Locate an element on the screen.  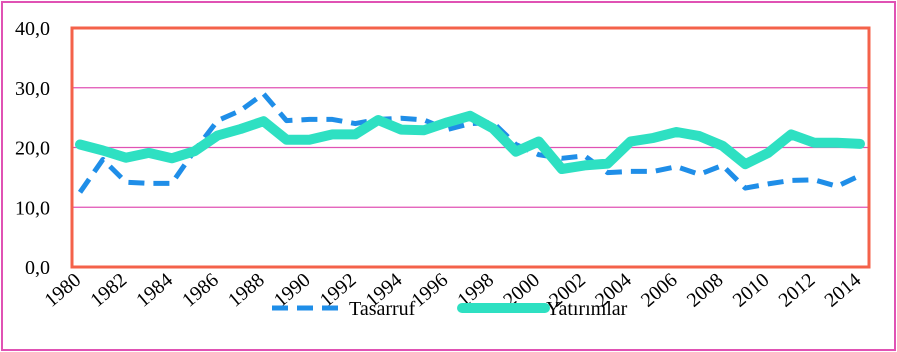
y-tick-label: 20,0 is located at coordinates (32, 149).